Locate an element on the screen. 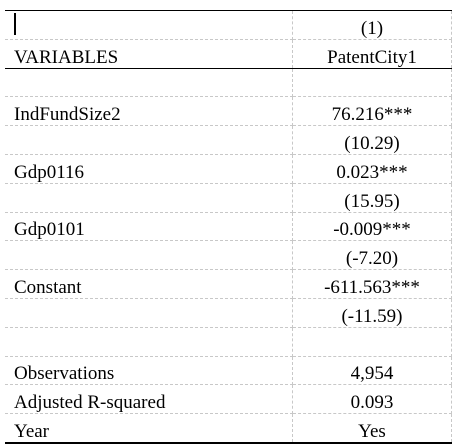  header-cell-empty is located at coordinates (149, 25).